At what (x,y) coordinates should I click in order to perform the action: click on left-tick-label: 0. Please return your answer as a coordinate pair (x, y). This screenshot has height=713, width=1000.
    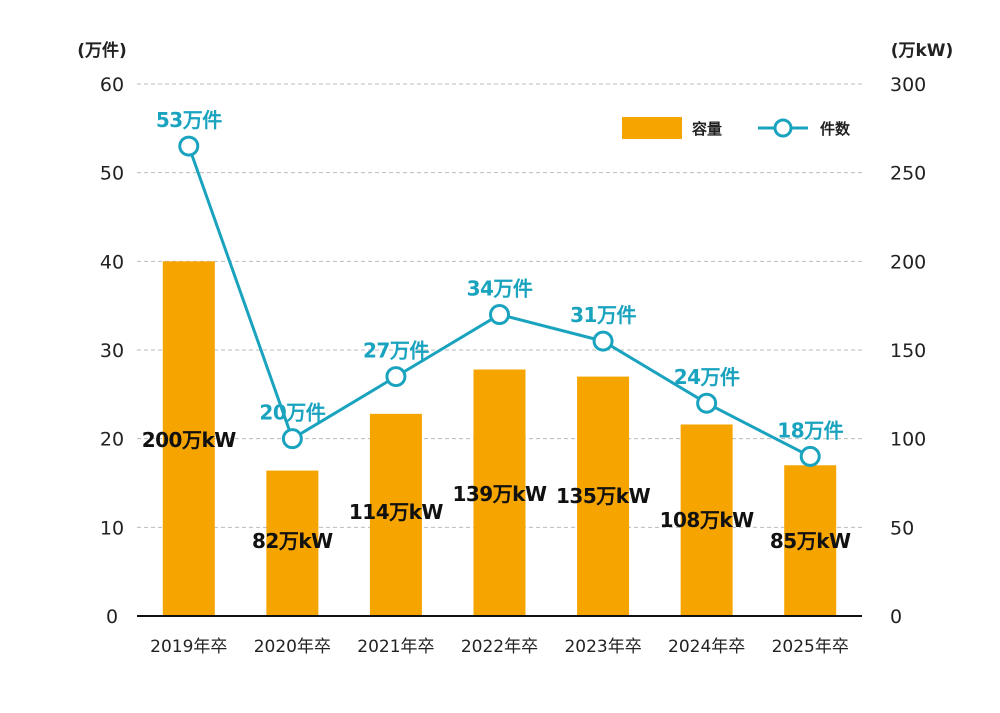
    Looking at the image, I should click on (112, 617).